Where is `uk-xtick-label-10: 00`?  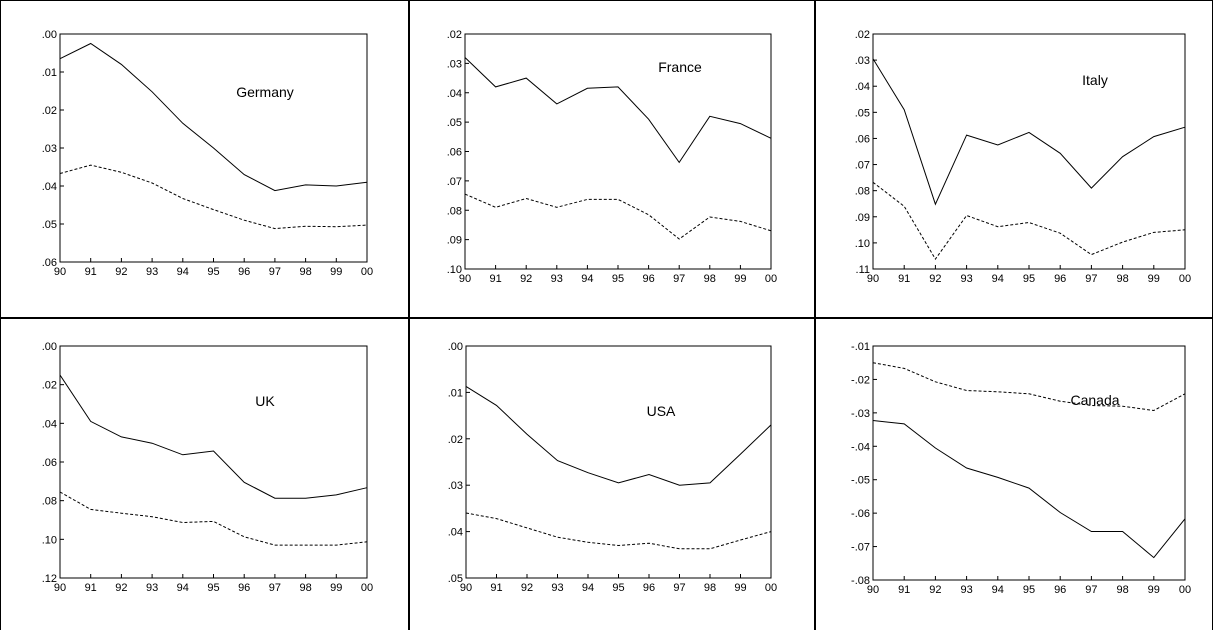 uk-xtick-label-10: 00 is located at coordinates (367, 588).